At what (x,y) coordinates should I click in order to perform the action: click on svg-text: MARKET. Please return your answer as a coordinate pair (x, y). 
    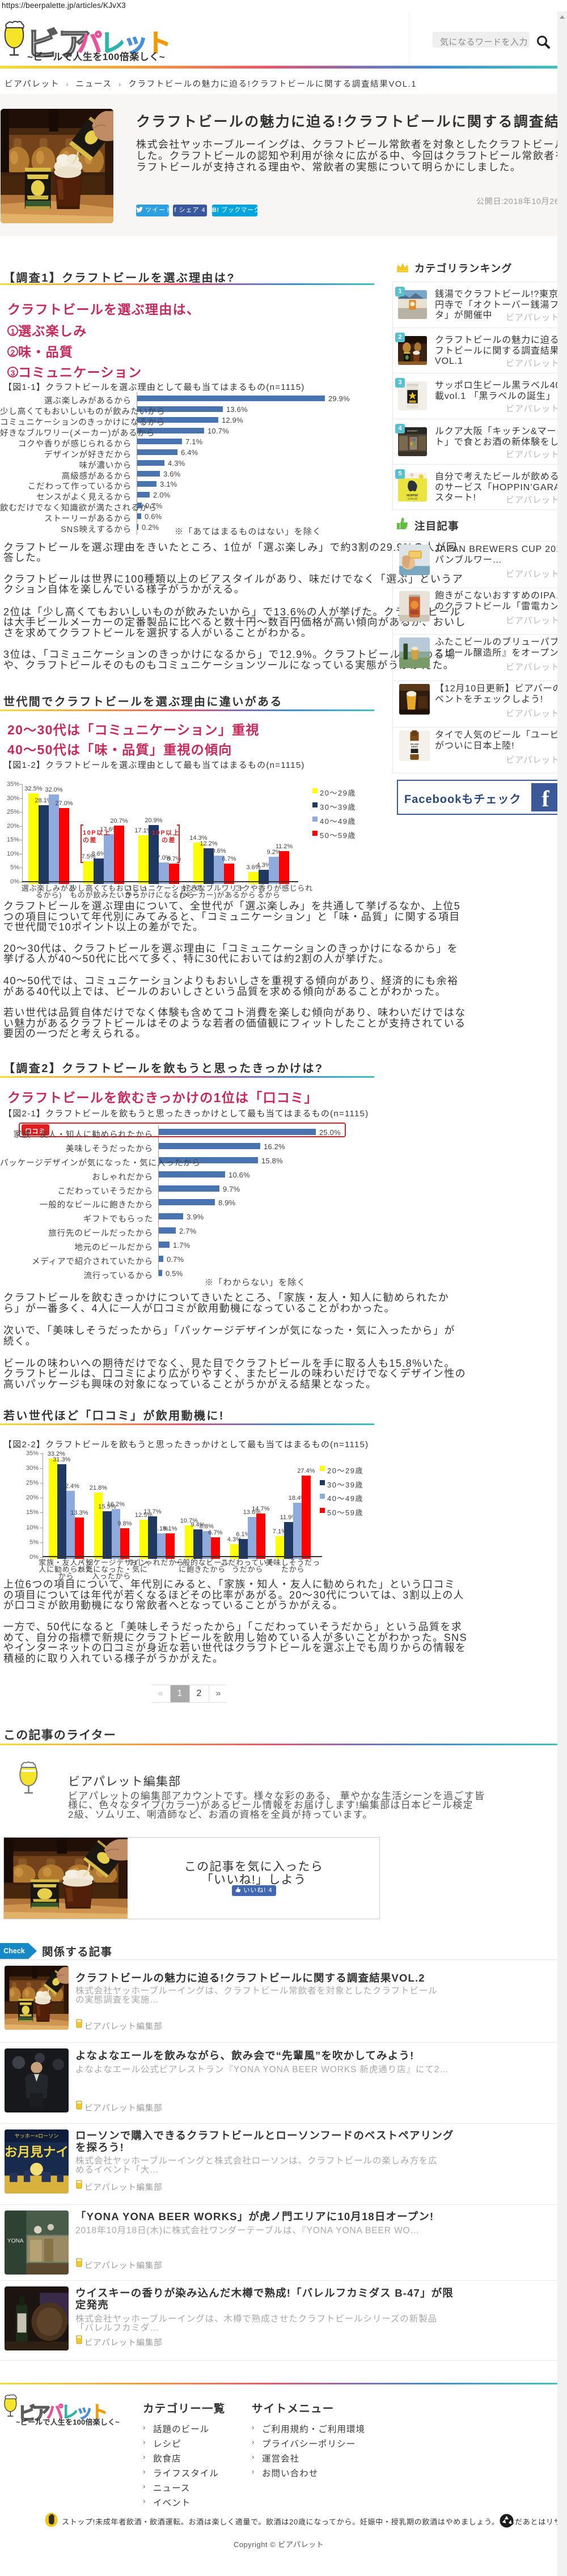
    Looking at the image, I should click on (412, 431).